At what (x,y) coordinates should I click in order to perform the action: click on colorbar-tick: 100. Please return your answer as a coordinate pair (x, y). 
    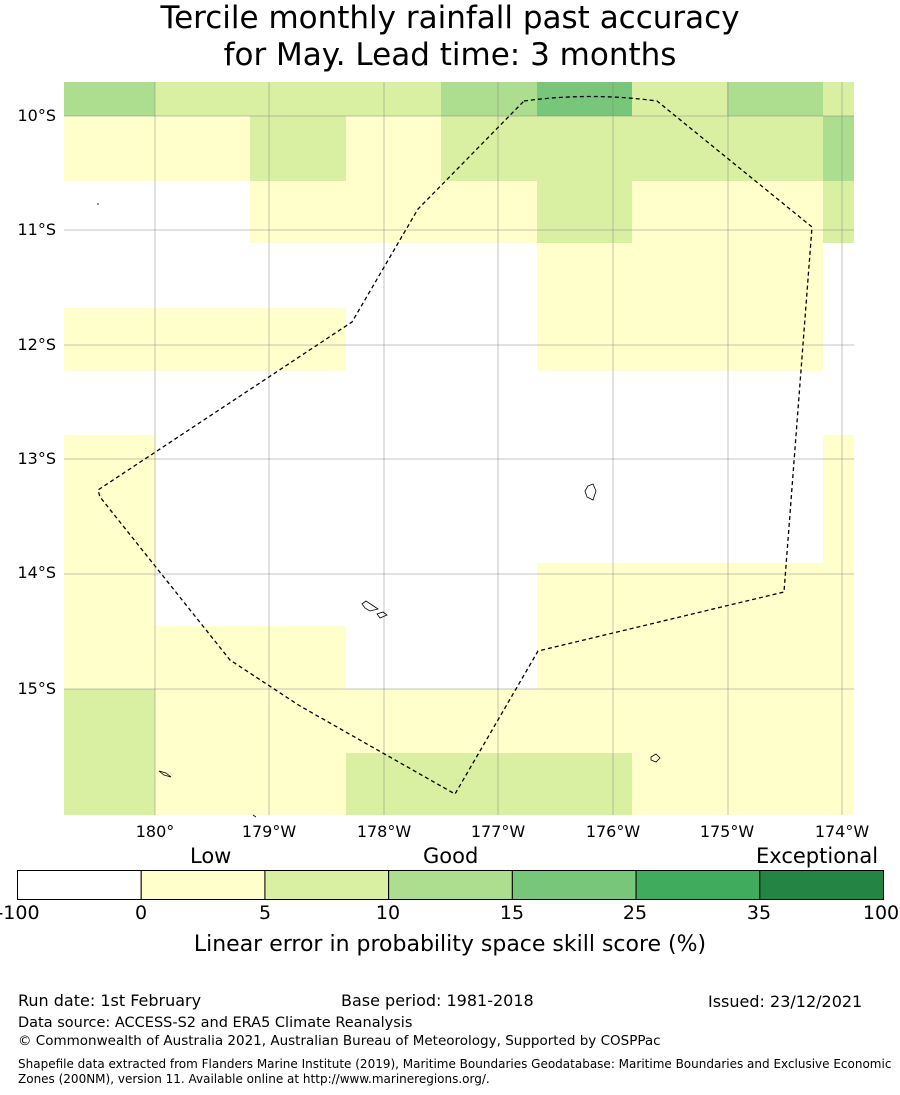
    Looking at the image, I should click on (881, 913).